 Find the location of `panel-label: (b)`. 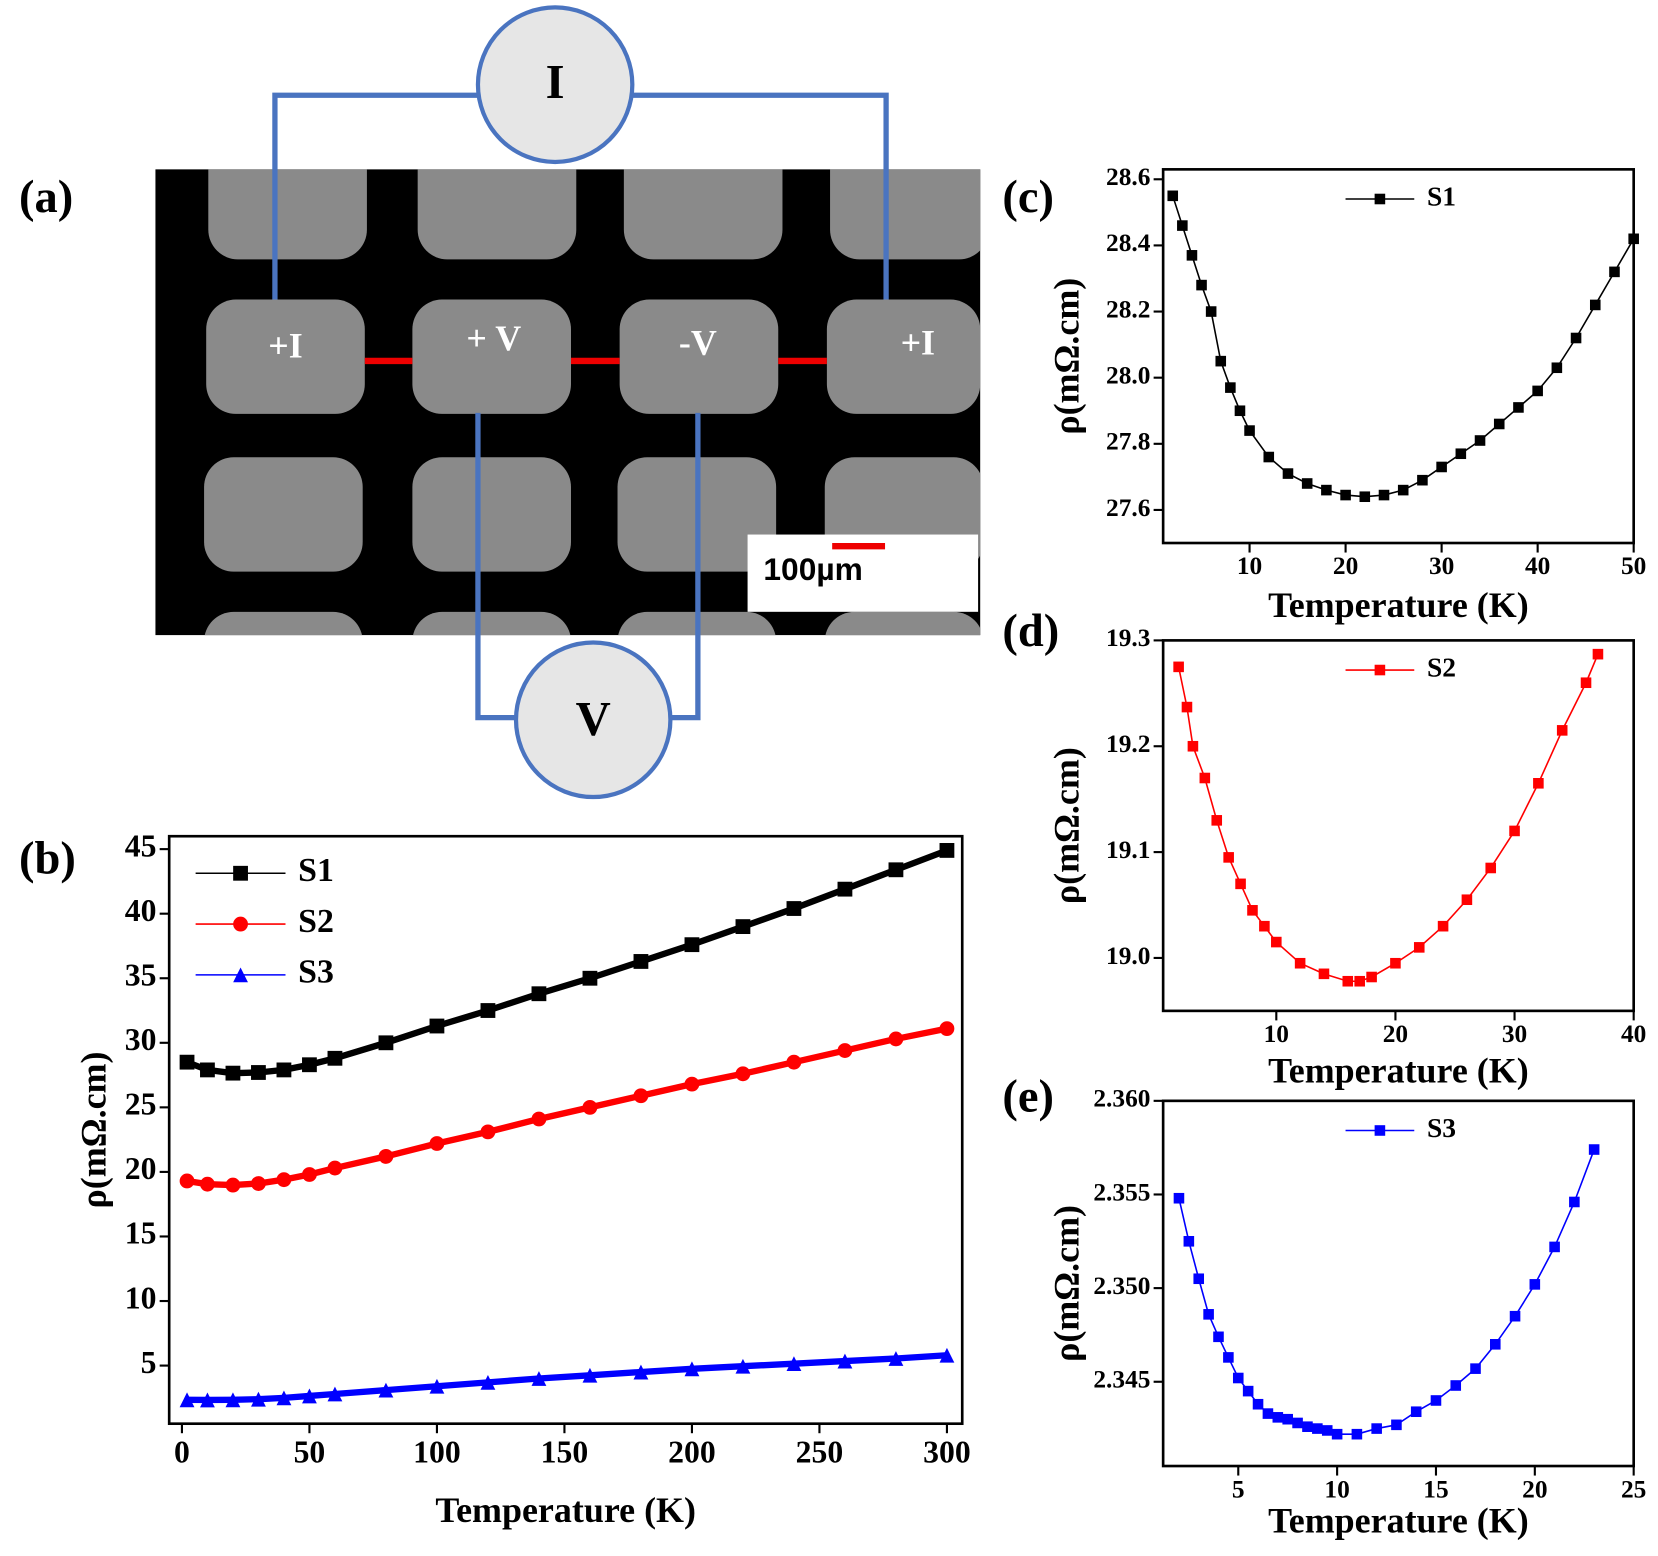

panel-label: (b) is located at coordinates (47, 858).